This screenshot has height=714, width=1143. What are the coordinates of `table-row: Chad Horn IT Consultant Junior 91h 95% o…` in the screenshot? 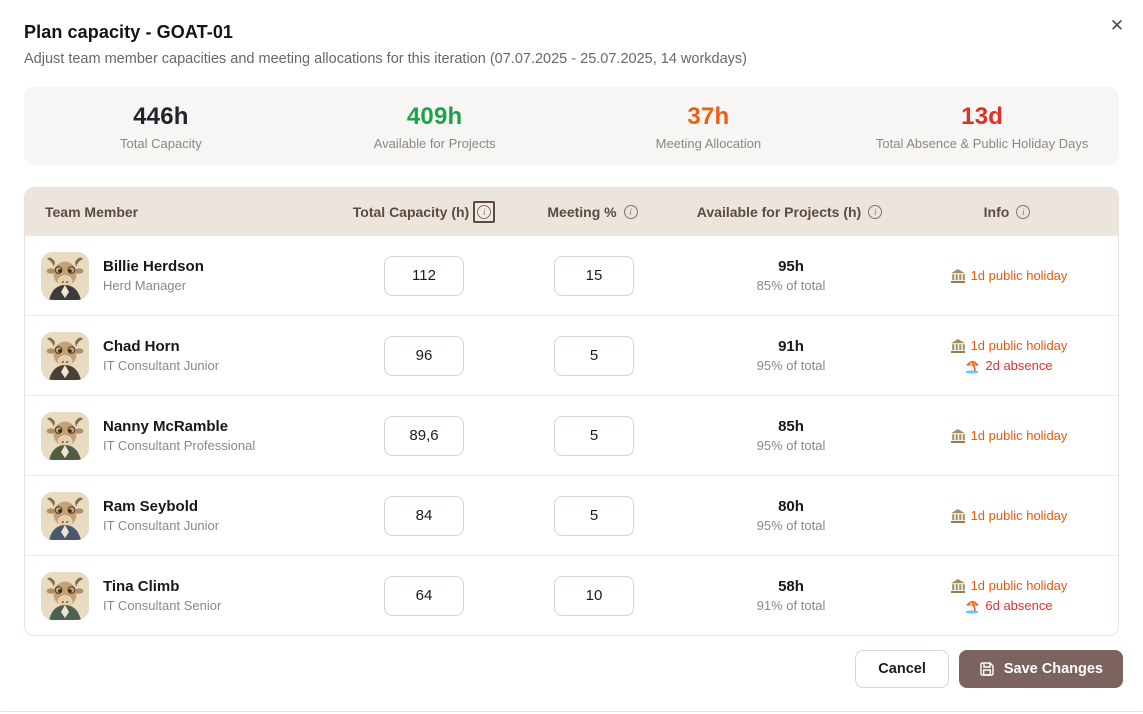 It's located at (571, 355).